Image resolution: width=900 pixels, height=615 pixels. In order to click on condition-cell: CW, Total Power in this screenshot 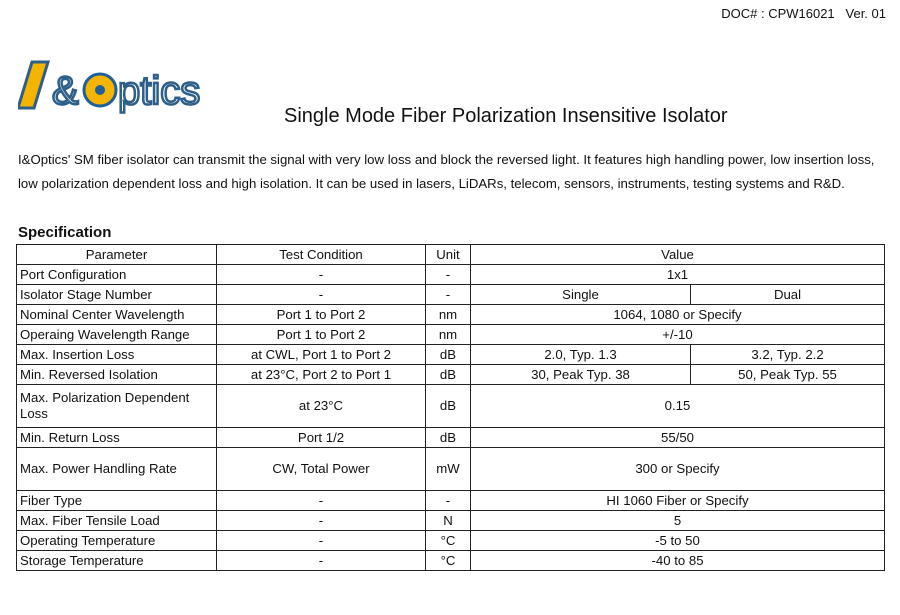, I will do `click(321, 469)`.